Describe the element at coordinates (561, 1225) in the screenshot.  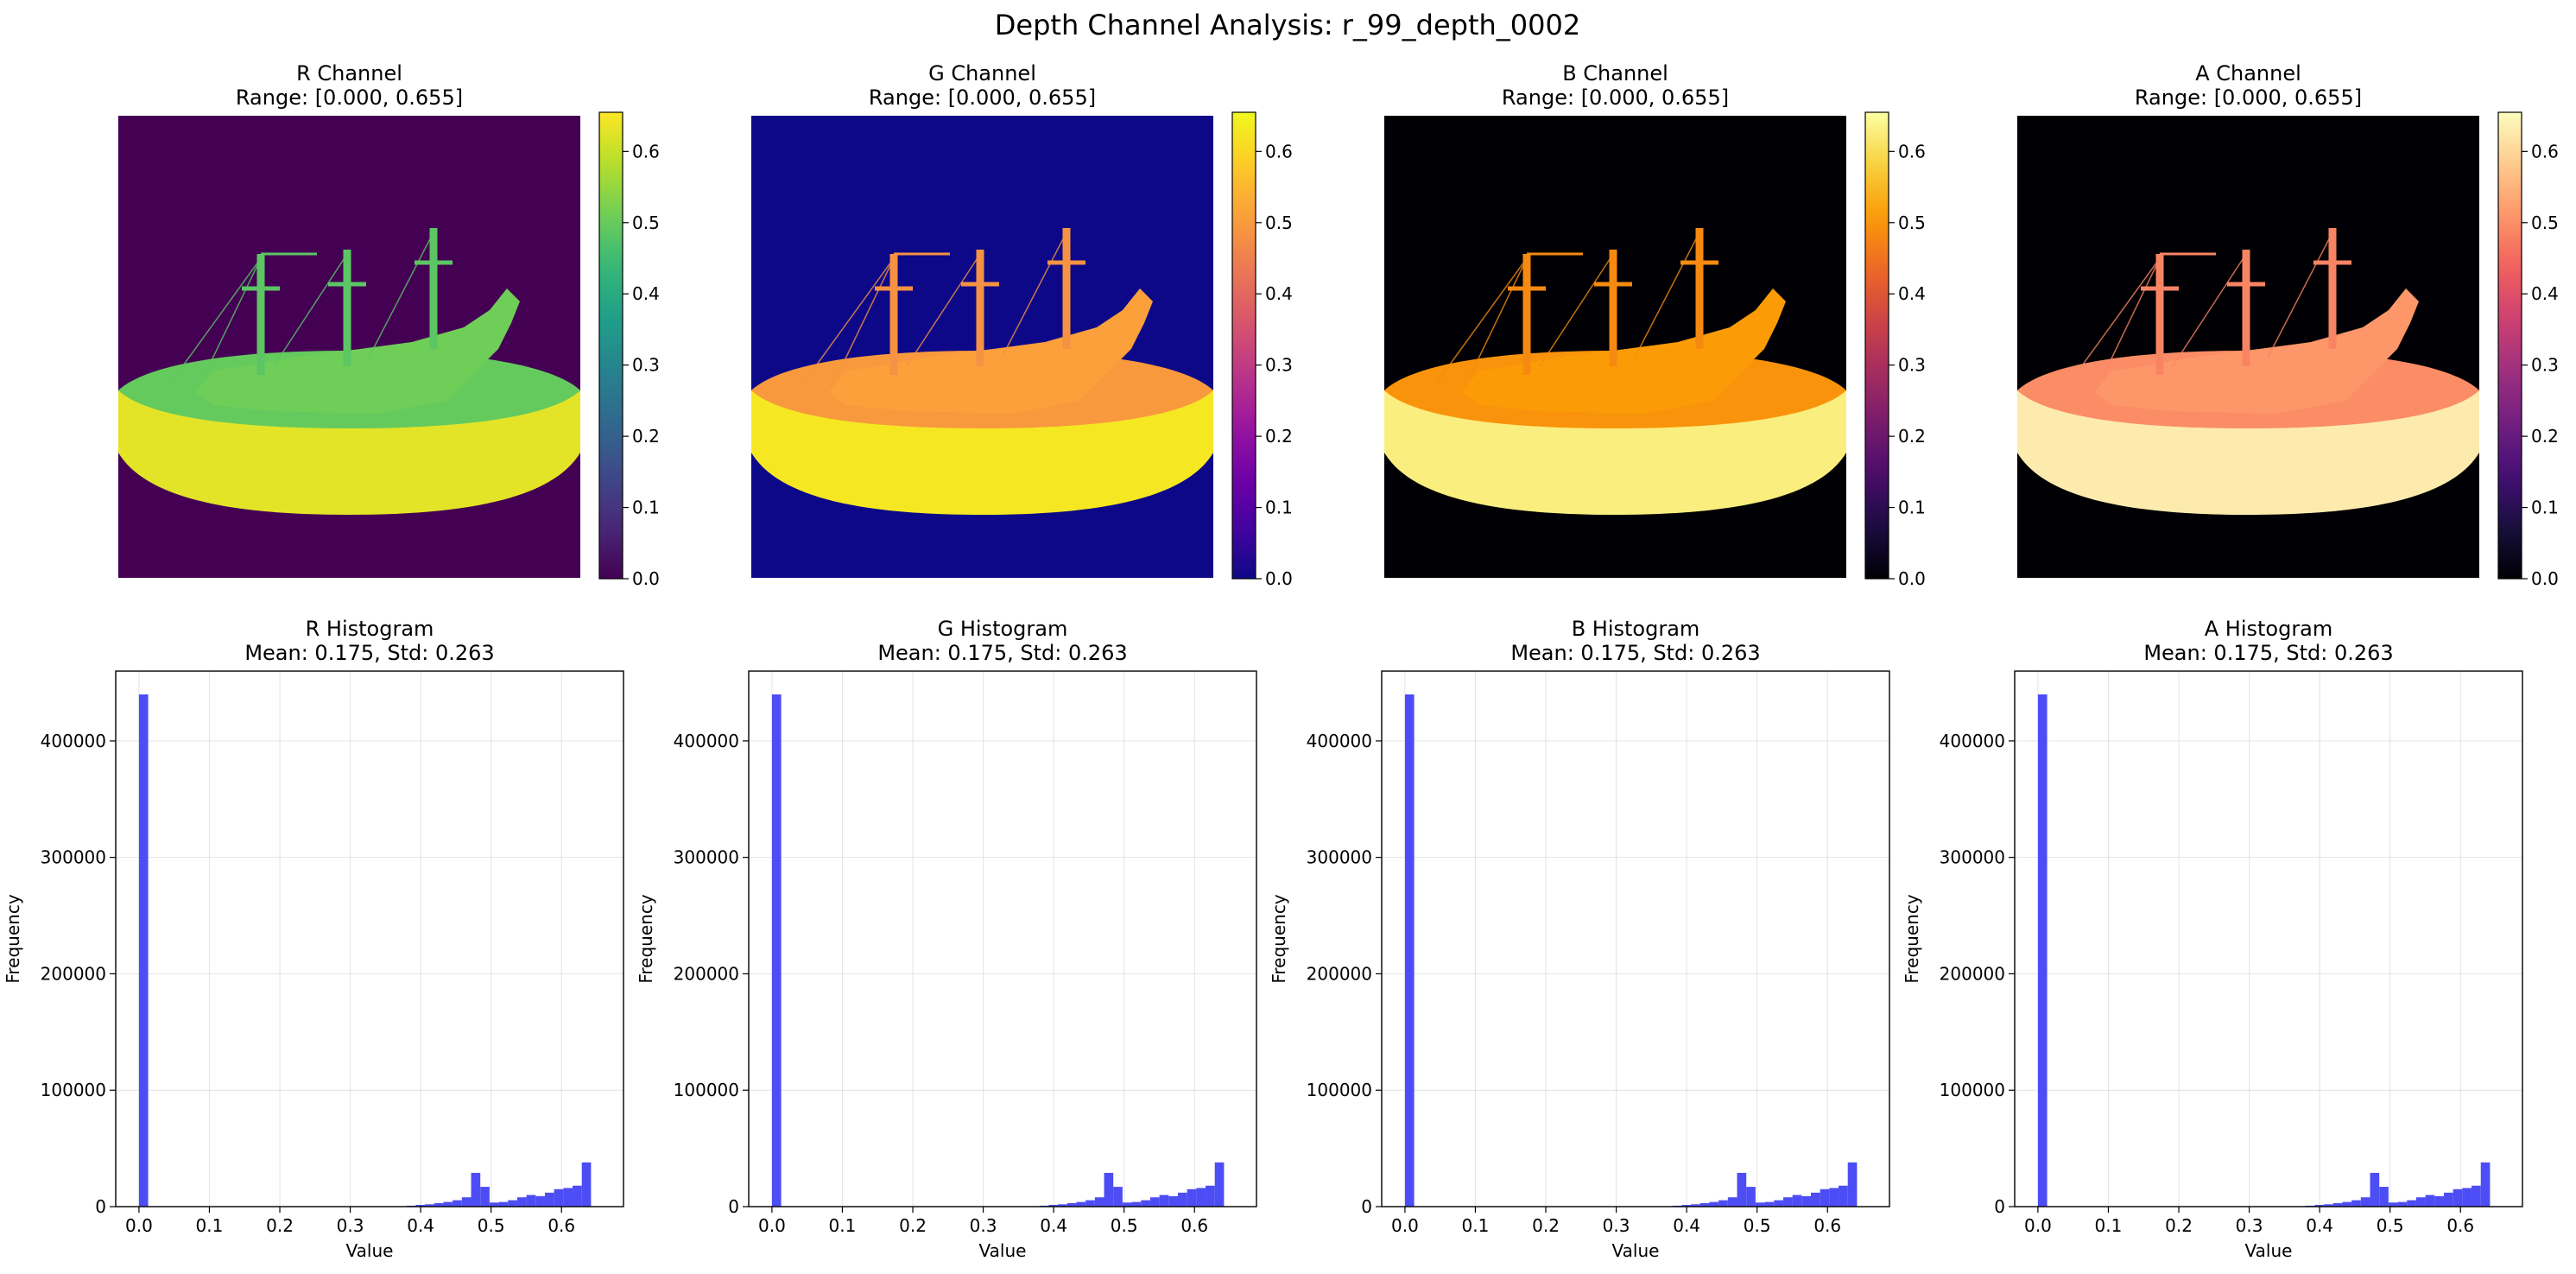
I see `x-tick-label: 0.6` at that location.